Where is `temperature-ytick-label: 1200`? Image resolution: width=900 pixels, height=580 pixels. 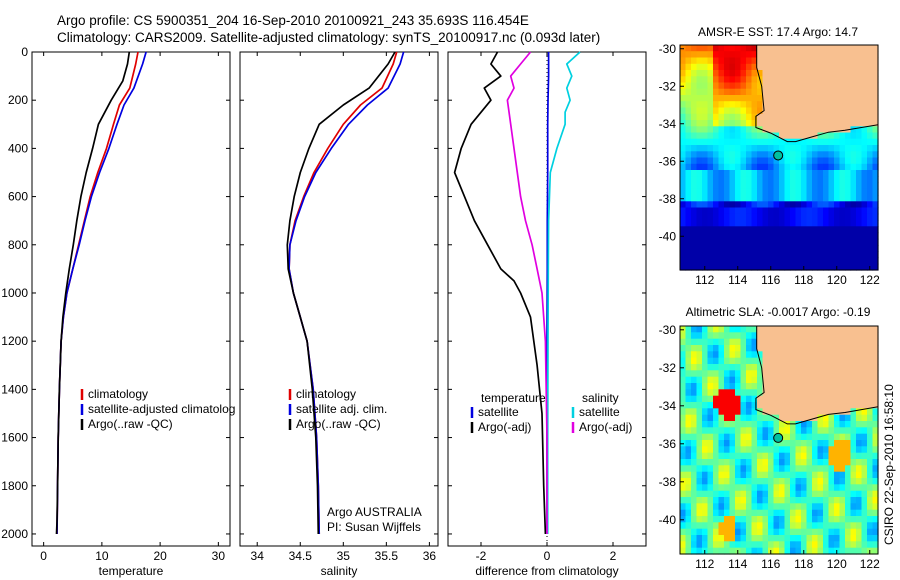 temperature-ytick-label: 1200 is located at coordinates (14, 341).